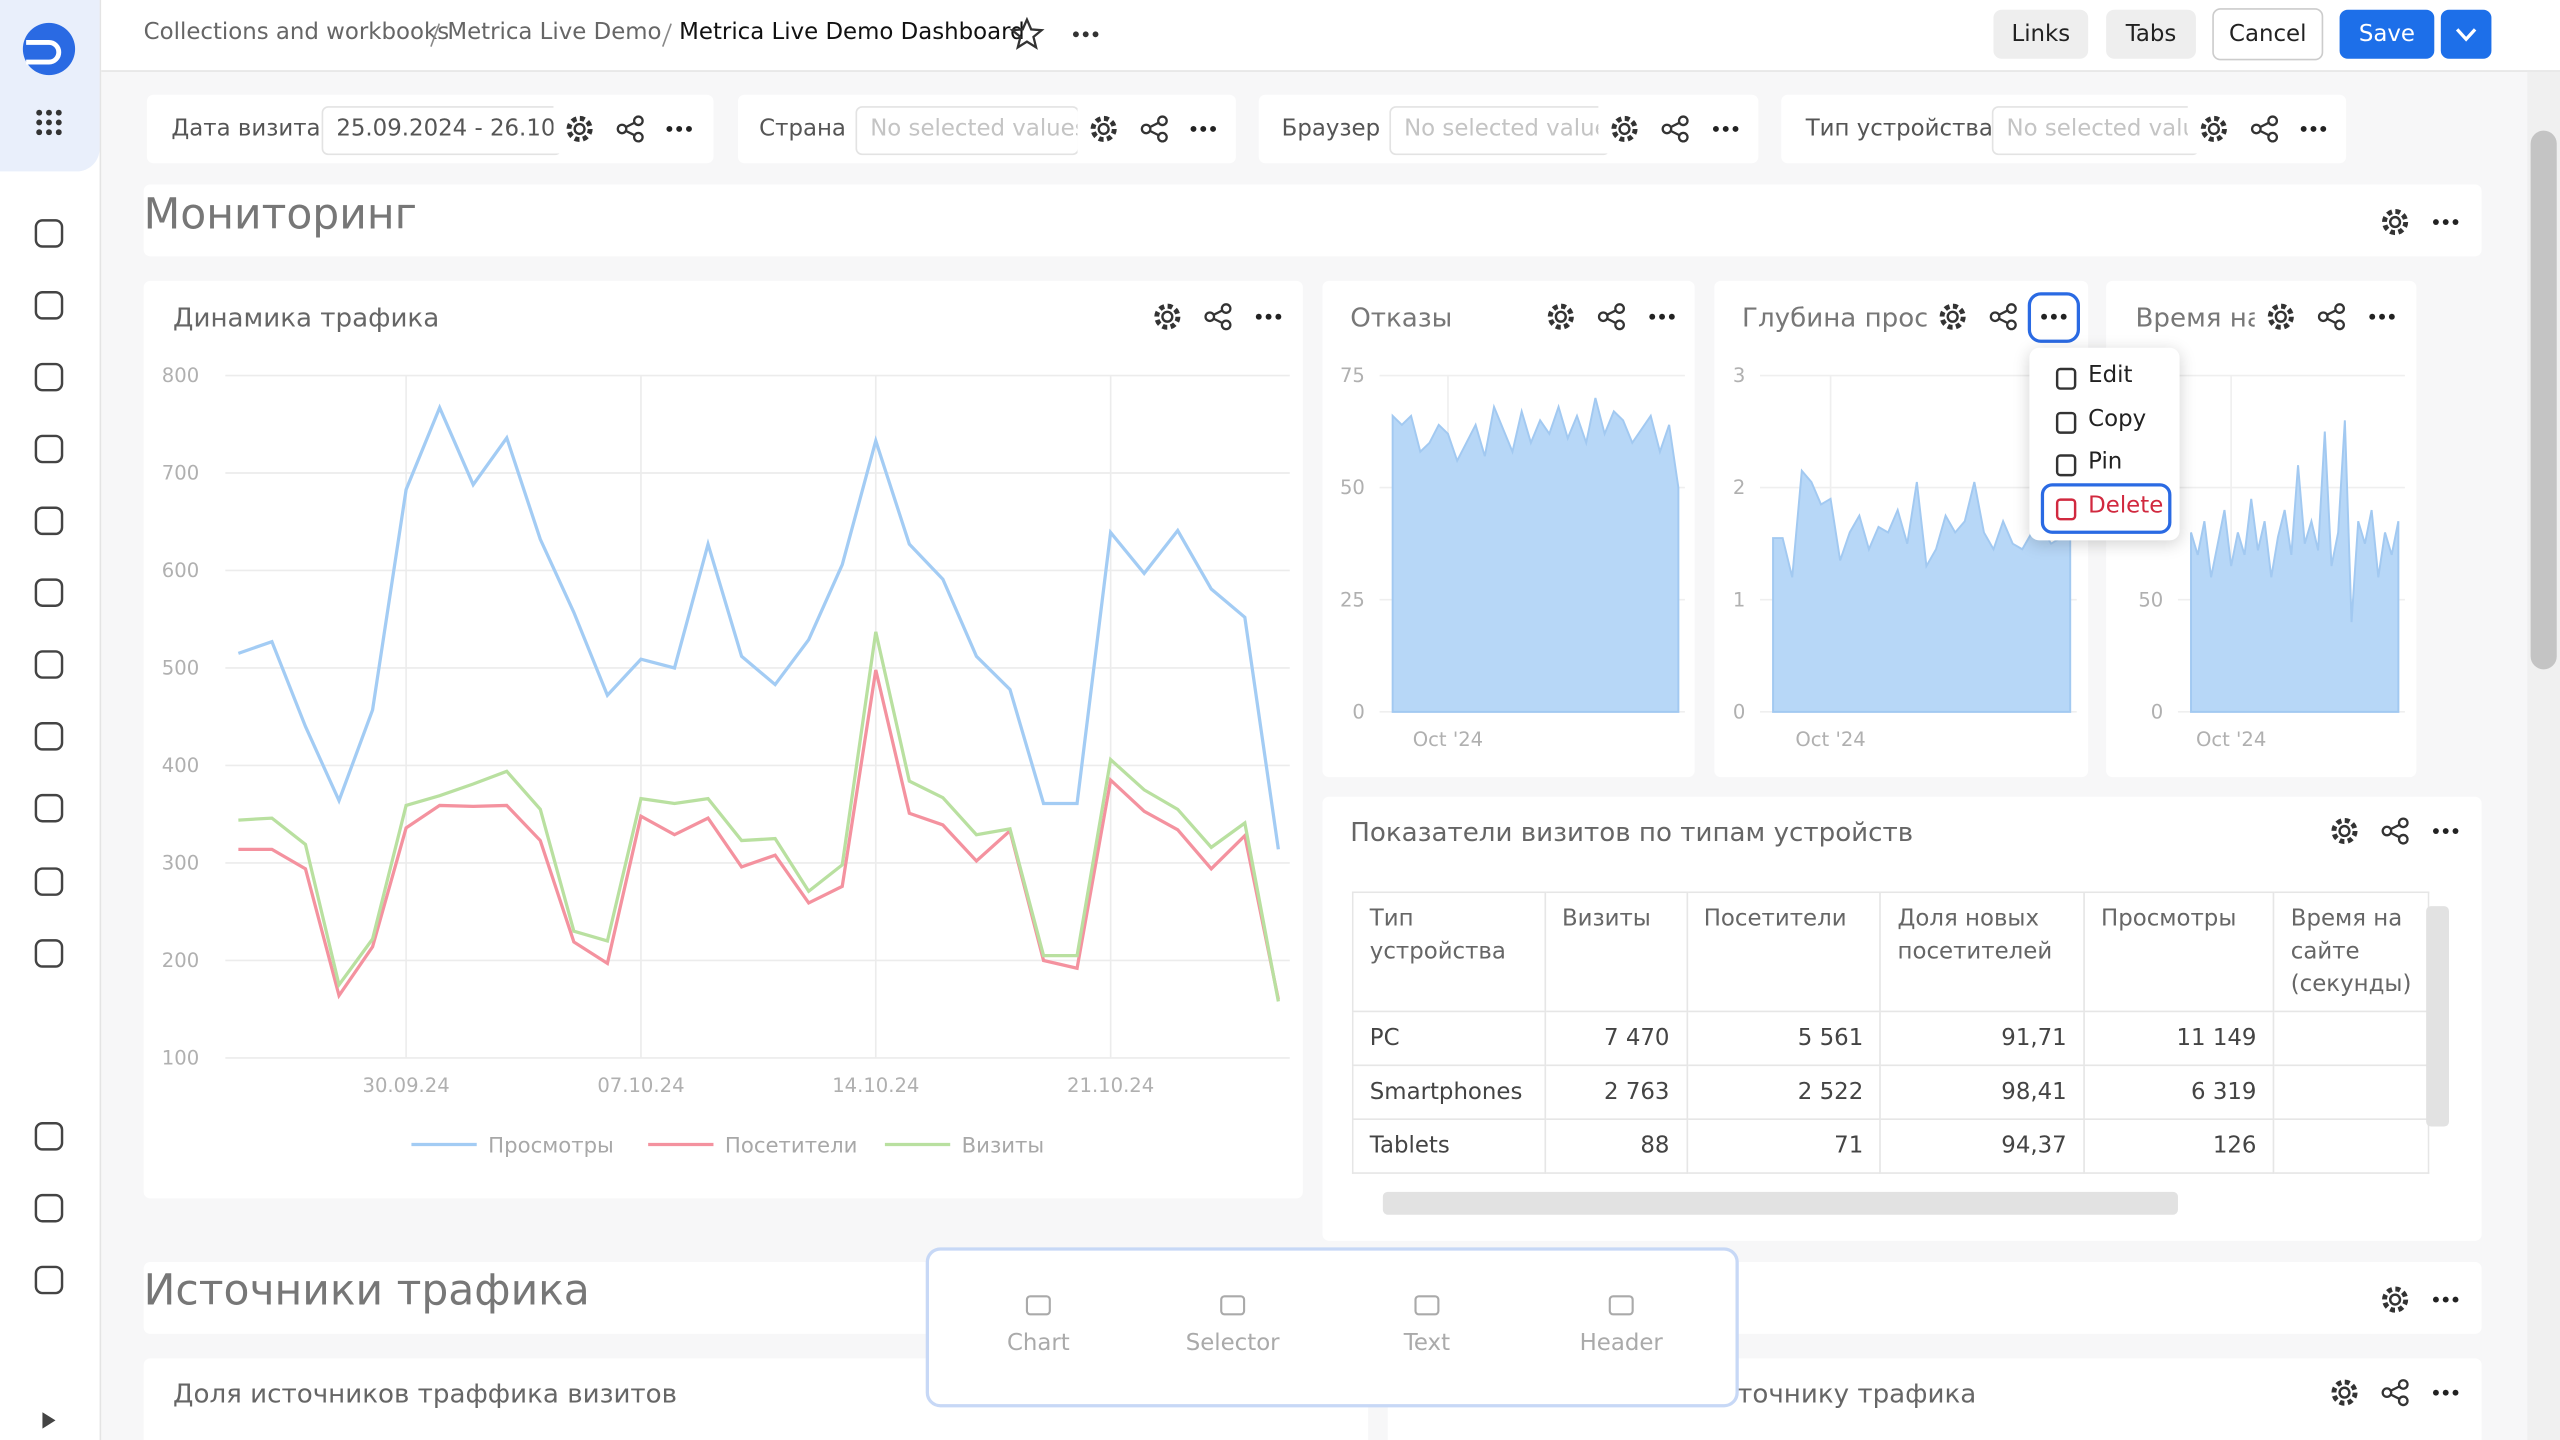  Describe the element at coordinates (2387, 34) in the screenshot. I see `save-button: Save` at that location.